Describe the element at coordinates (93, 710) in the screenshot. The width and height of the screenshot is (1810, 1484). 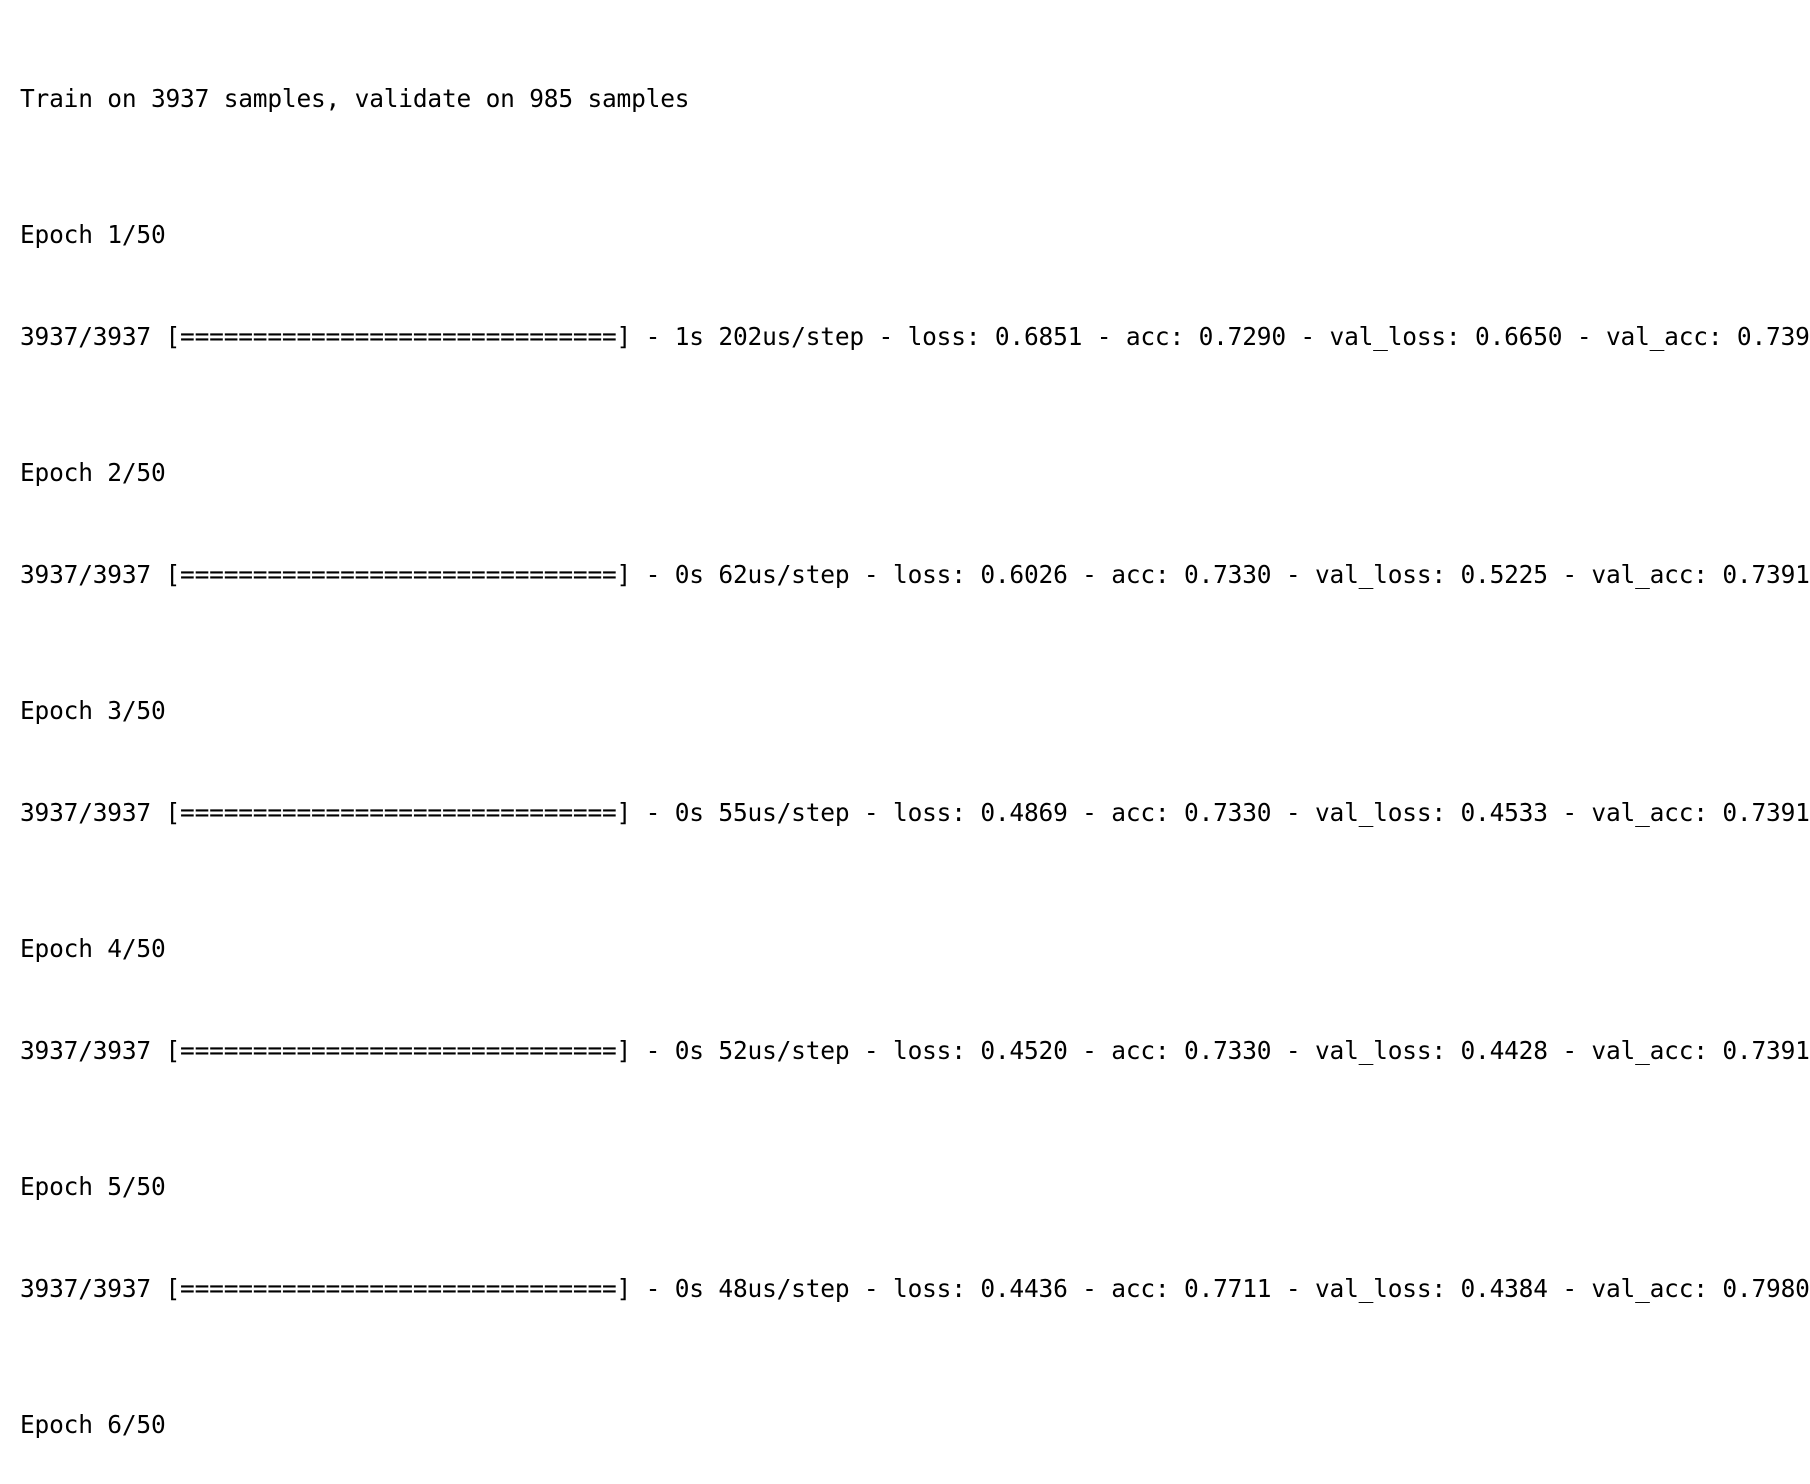
I see `epoch-label-line: Epoch 3/50` at that location.